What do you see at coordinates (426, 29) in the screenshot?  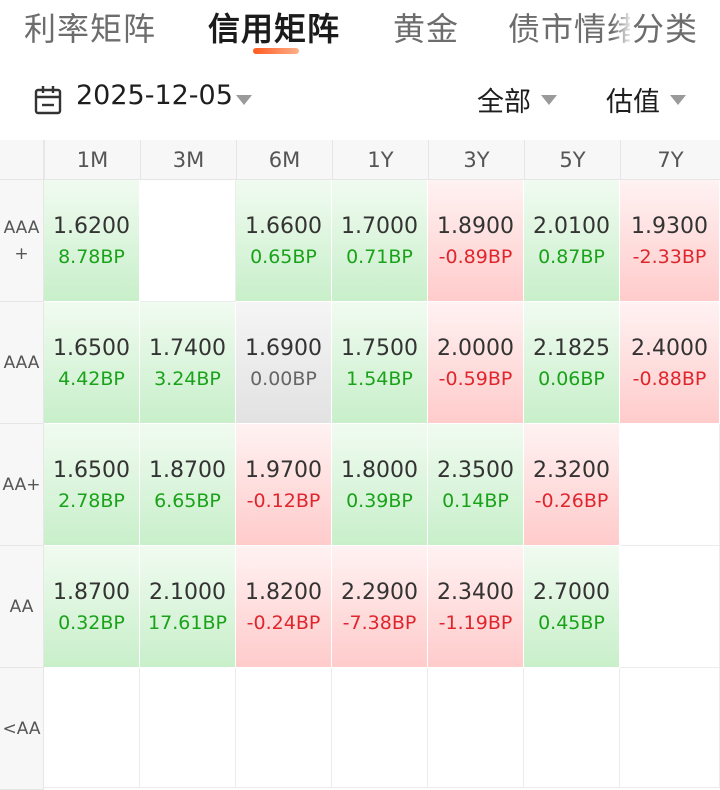 I see `tab-gold: 黄金` at bounding box center [426, 29].